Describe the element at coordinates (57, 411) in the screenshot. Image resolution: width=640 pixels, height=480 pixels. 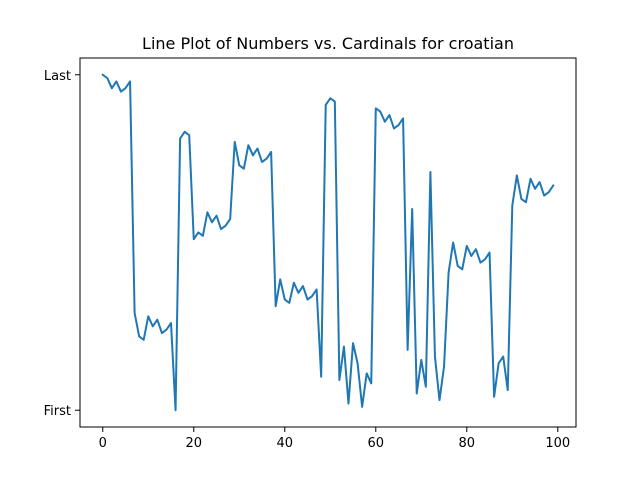
I see `y-tick-label: First` at that location.